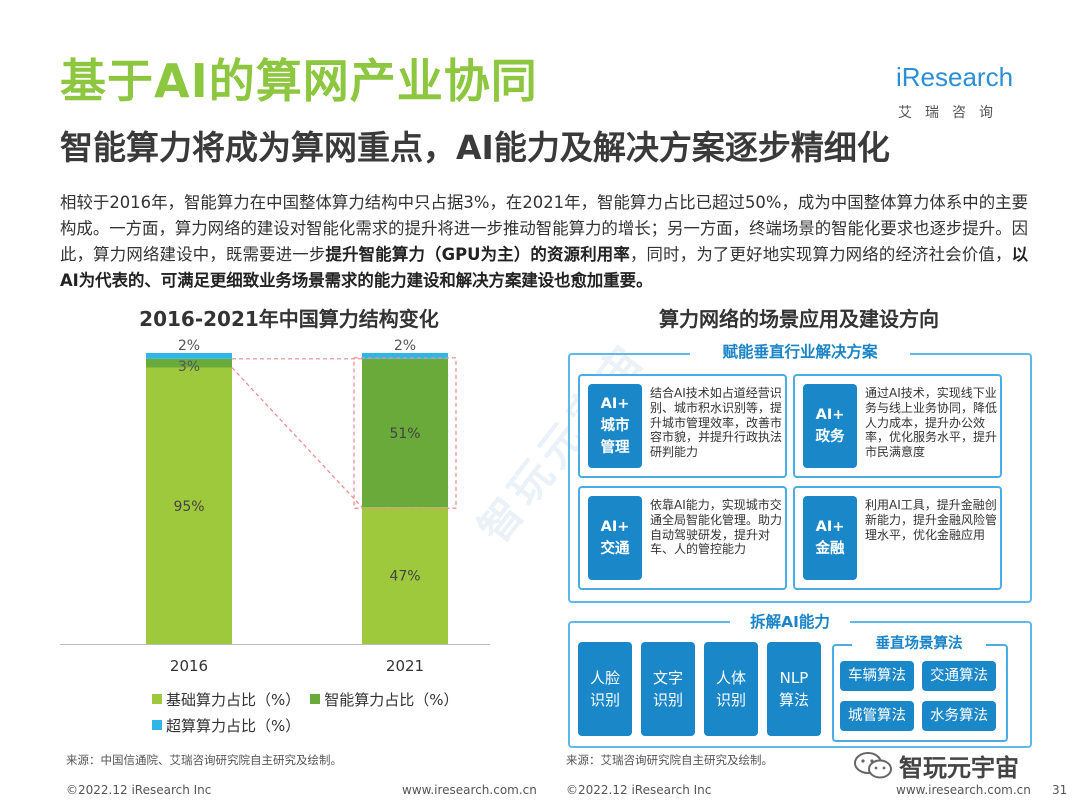  What do you see at coordinates (731, 689) in the screenshot?
I see `capability-body-recognition: 人体 识别` at bounding box center [731, 689].